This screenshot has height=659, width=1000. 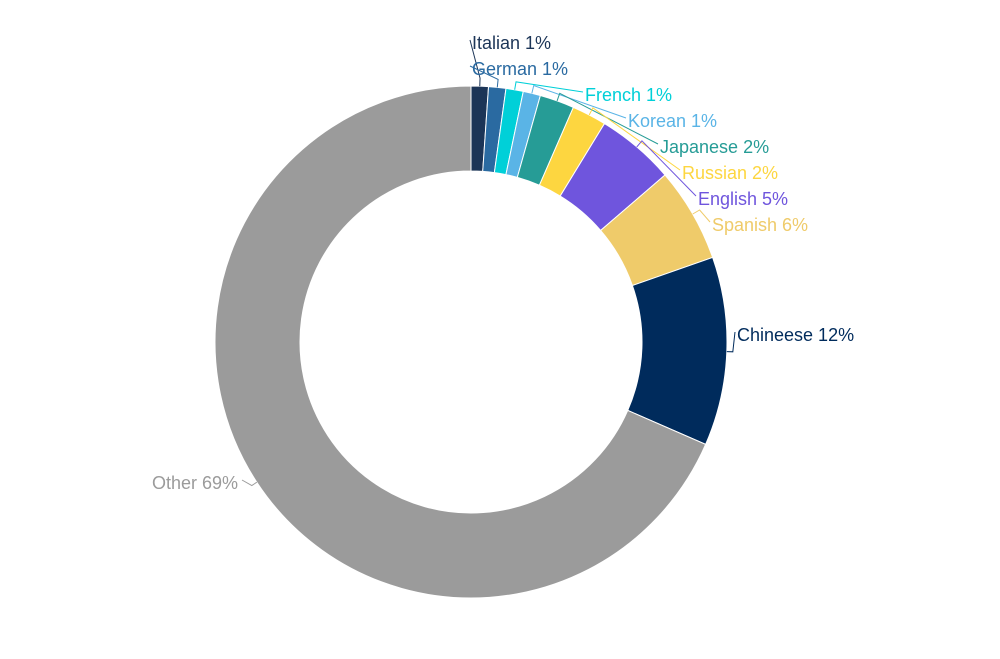 I want to click on slice-label-russian: Russian 2%, so click(x=730, y=173).